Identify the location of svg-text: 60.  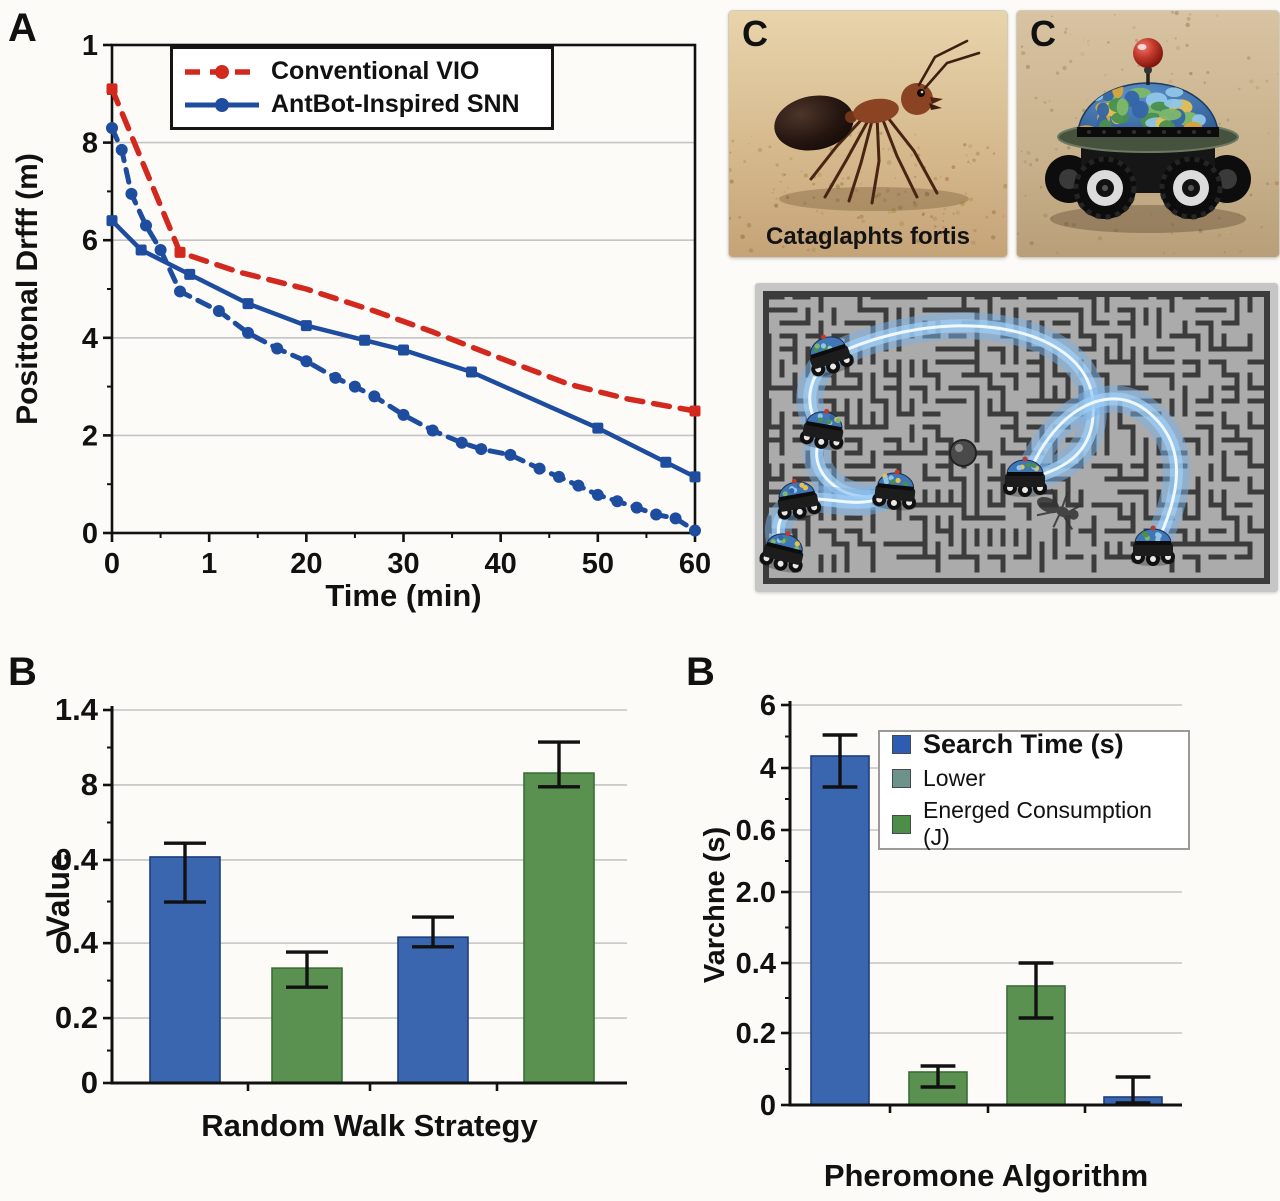
(695, 564).